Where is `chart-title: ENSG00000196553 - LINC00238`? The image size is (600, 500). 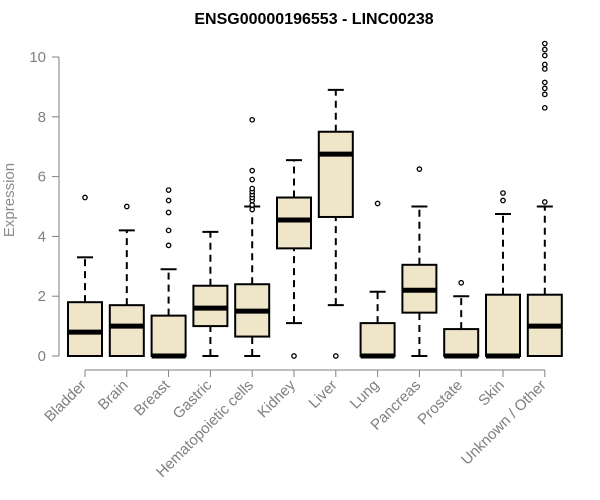
chart-title: ENSG00000196553 - LINC00238 is located at coordinates (313, 19).